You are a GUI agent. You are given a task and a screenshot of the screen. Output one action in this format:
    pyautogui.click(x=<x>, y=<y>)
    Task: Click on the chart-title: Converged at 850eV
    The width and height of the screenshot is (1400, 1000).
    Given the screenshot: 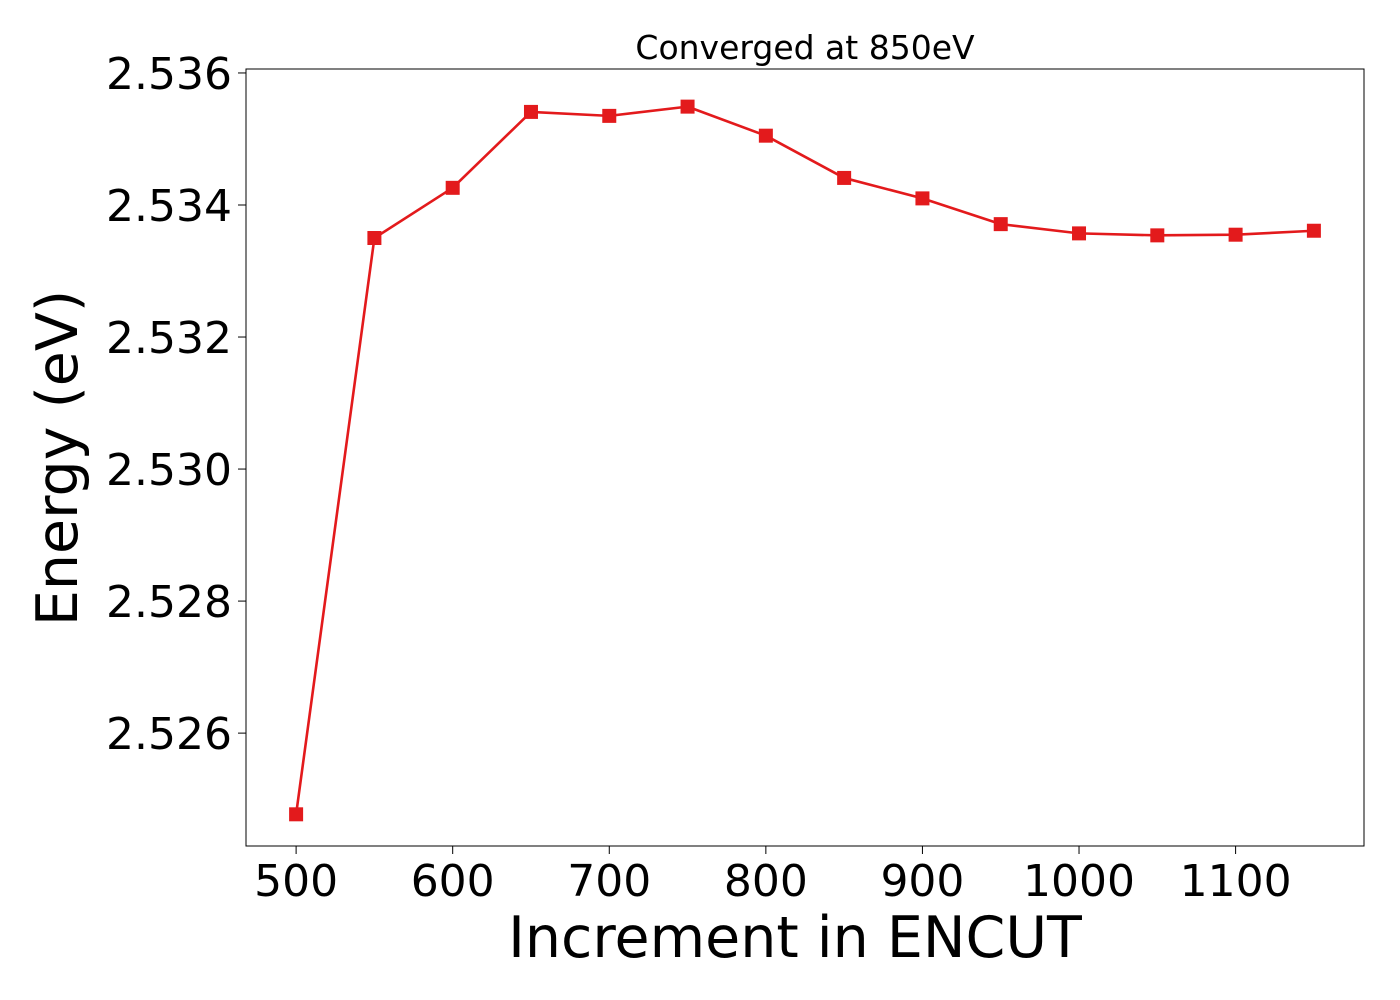 What is the action you would take?
    pyautogui.click(x=805, y=47)
    